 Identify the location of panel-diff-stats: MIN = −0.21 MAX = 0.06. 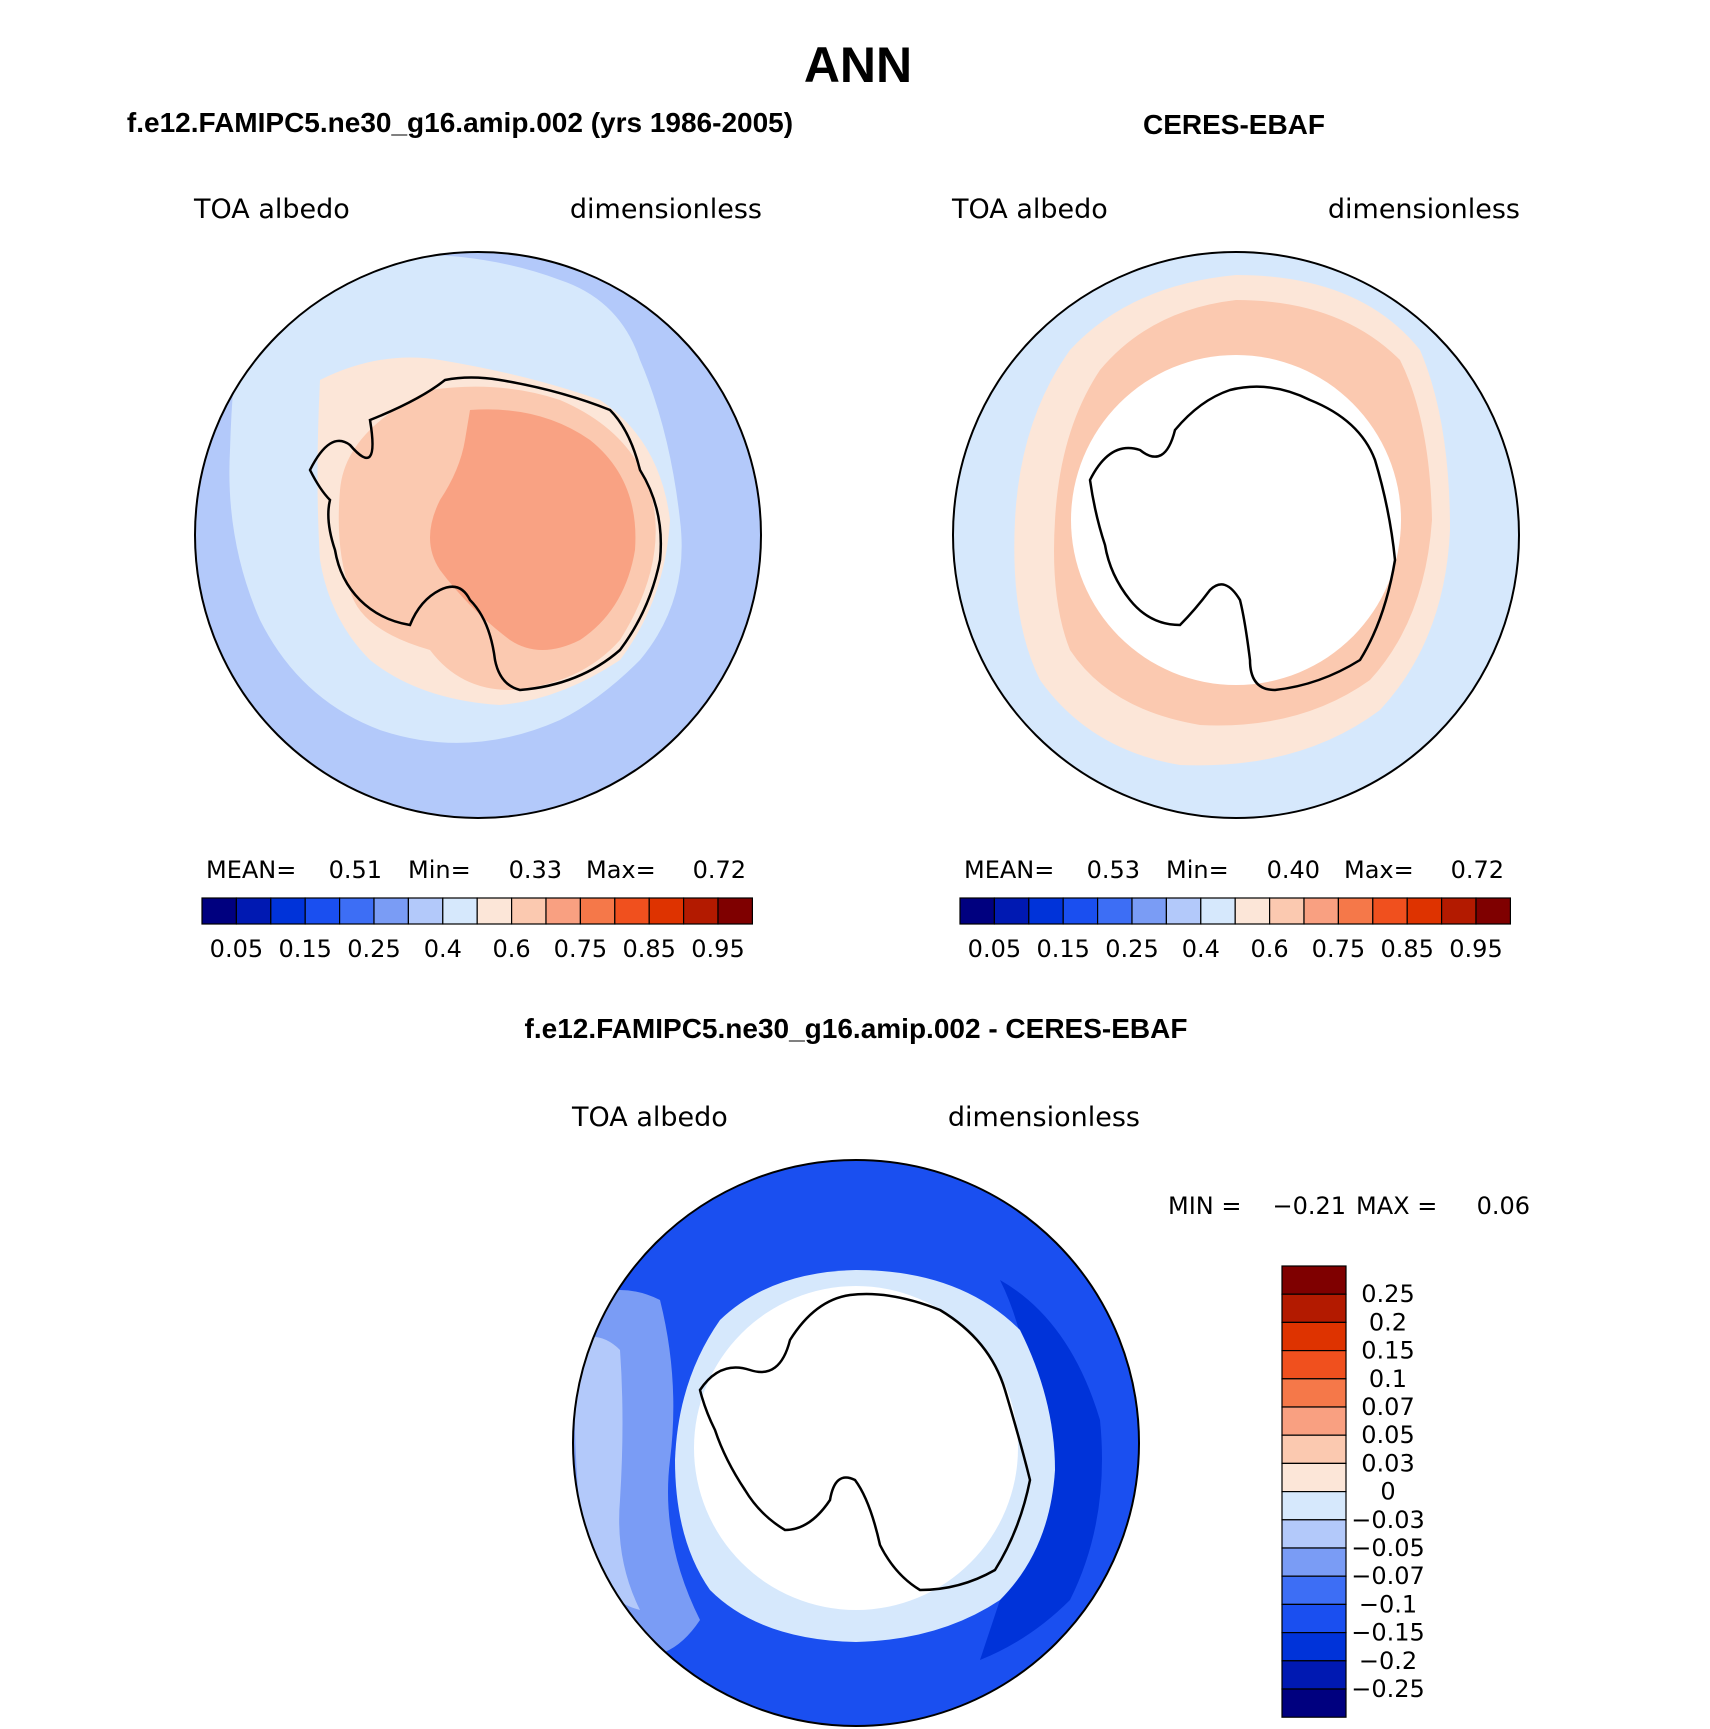
(1349, 1206).